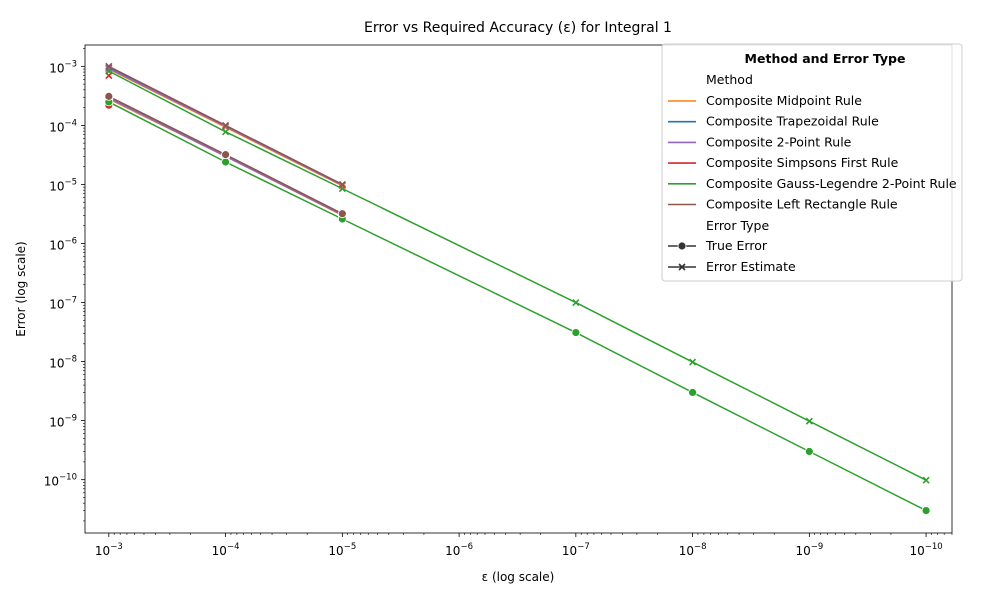 This screenshot has height=600, width=1000. I want to click on legend-method-label: Composite Left Rectangle Rule, so click(802, 204).